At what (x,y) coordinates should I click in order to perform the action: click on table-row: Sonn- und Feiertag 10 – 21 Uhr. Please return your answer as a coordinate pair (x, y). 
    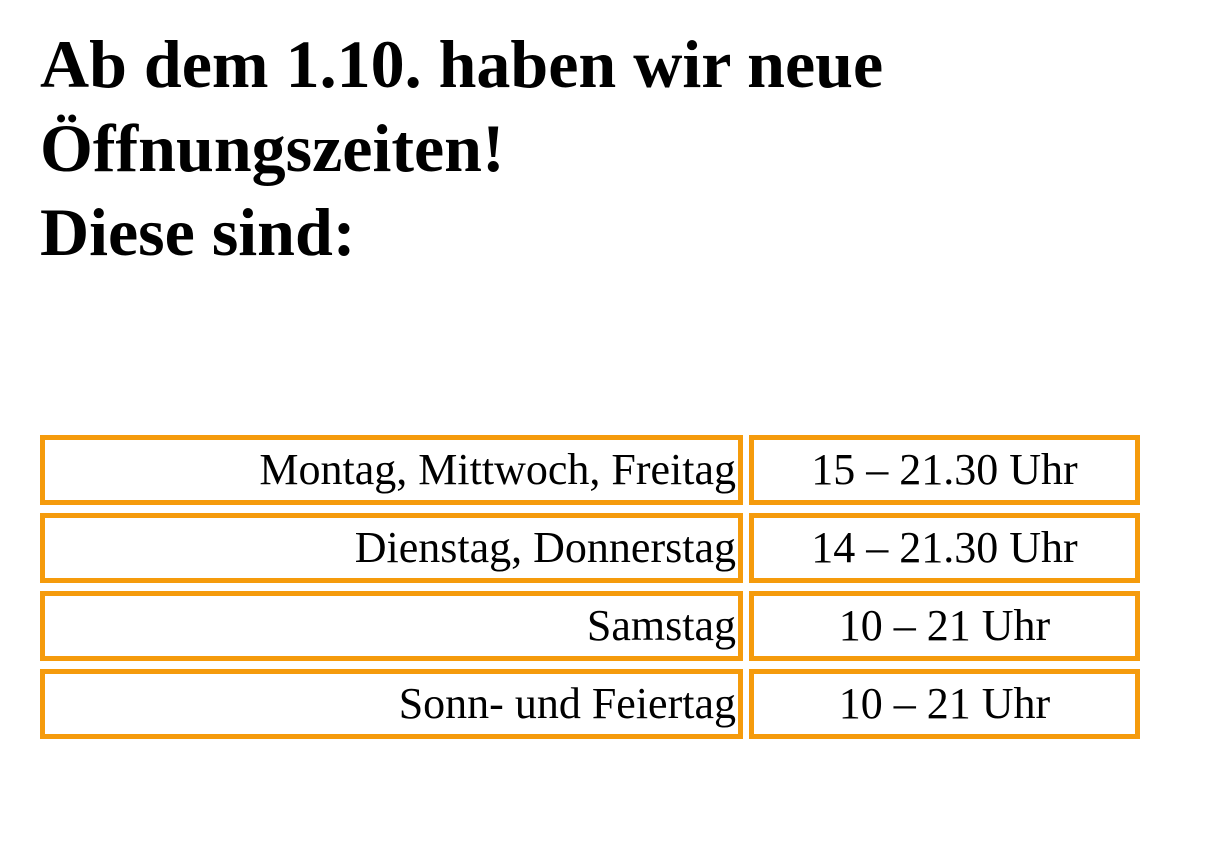
    Looking at the image, I should click on (590, 704).